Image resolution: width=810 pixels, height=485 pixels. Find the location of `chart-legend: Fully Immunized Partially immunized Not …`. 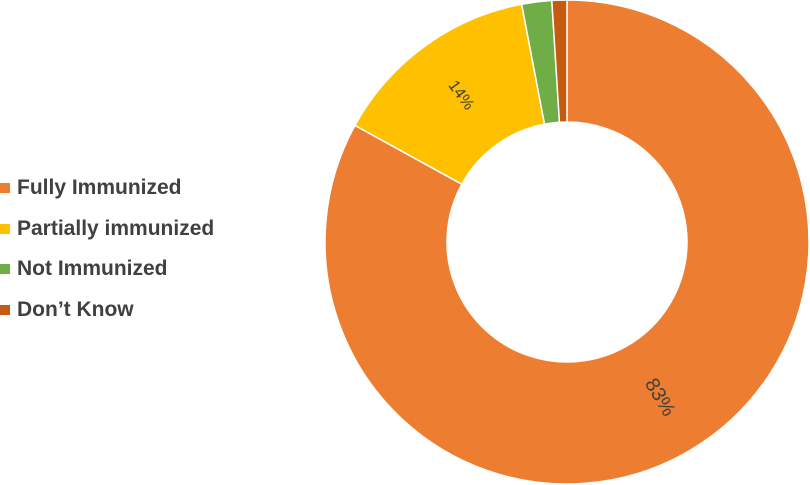

chart-legend: Fully Immunized Partially immunized Not … is located at coordinates (107, 249).